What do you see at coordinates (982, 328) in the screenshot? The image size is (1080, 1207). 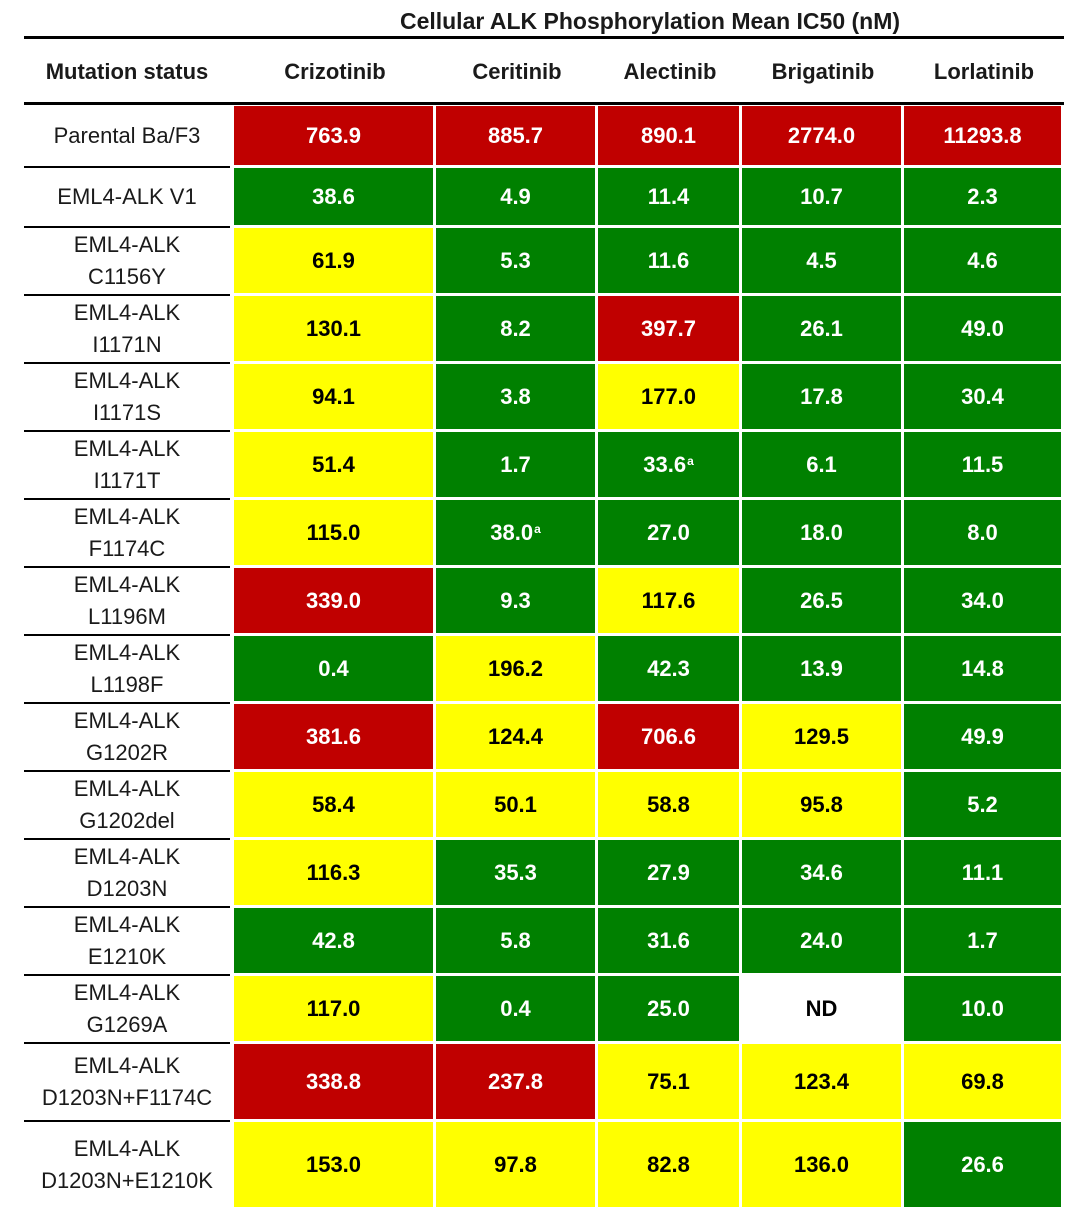 I see `cell-value: 49.0` at bounding box center [982, 328].